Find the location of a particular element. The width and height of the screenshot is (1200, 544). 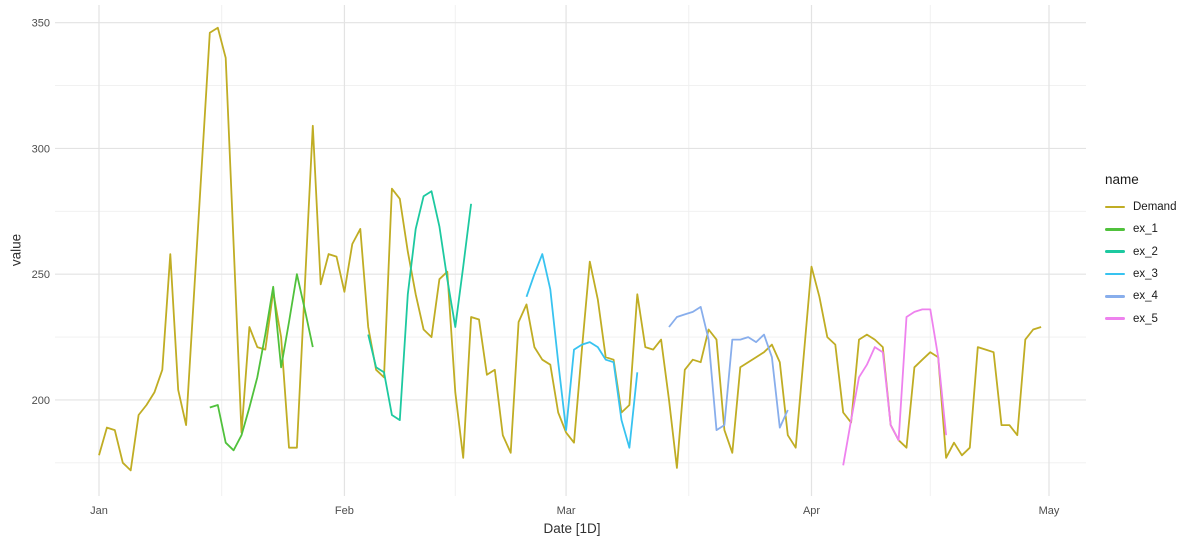

y-tick-label: 200 is located at coordinates (41, 401).